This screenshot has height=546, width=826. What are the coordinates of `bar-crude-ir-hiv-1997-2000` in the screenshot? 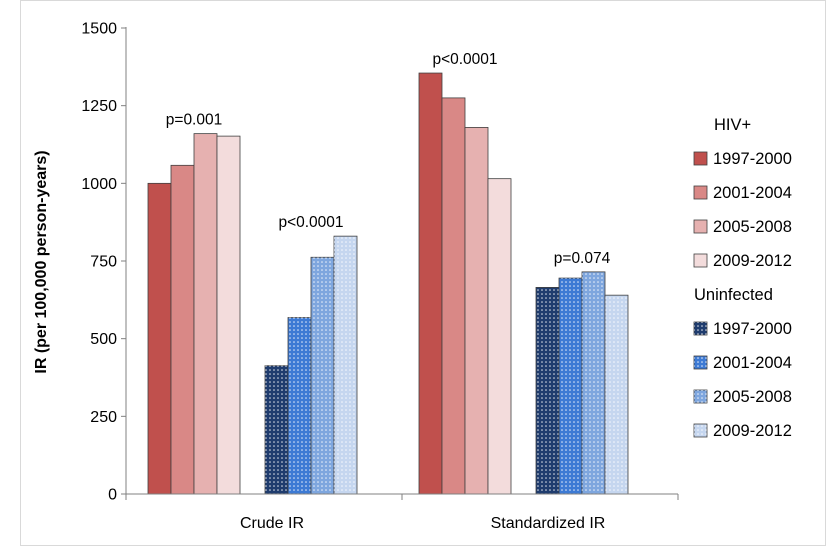 It's located at (159, 338).